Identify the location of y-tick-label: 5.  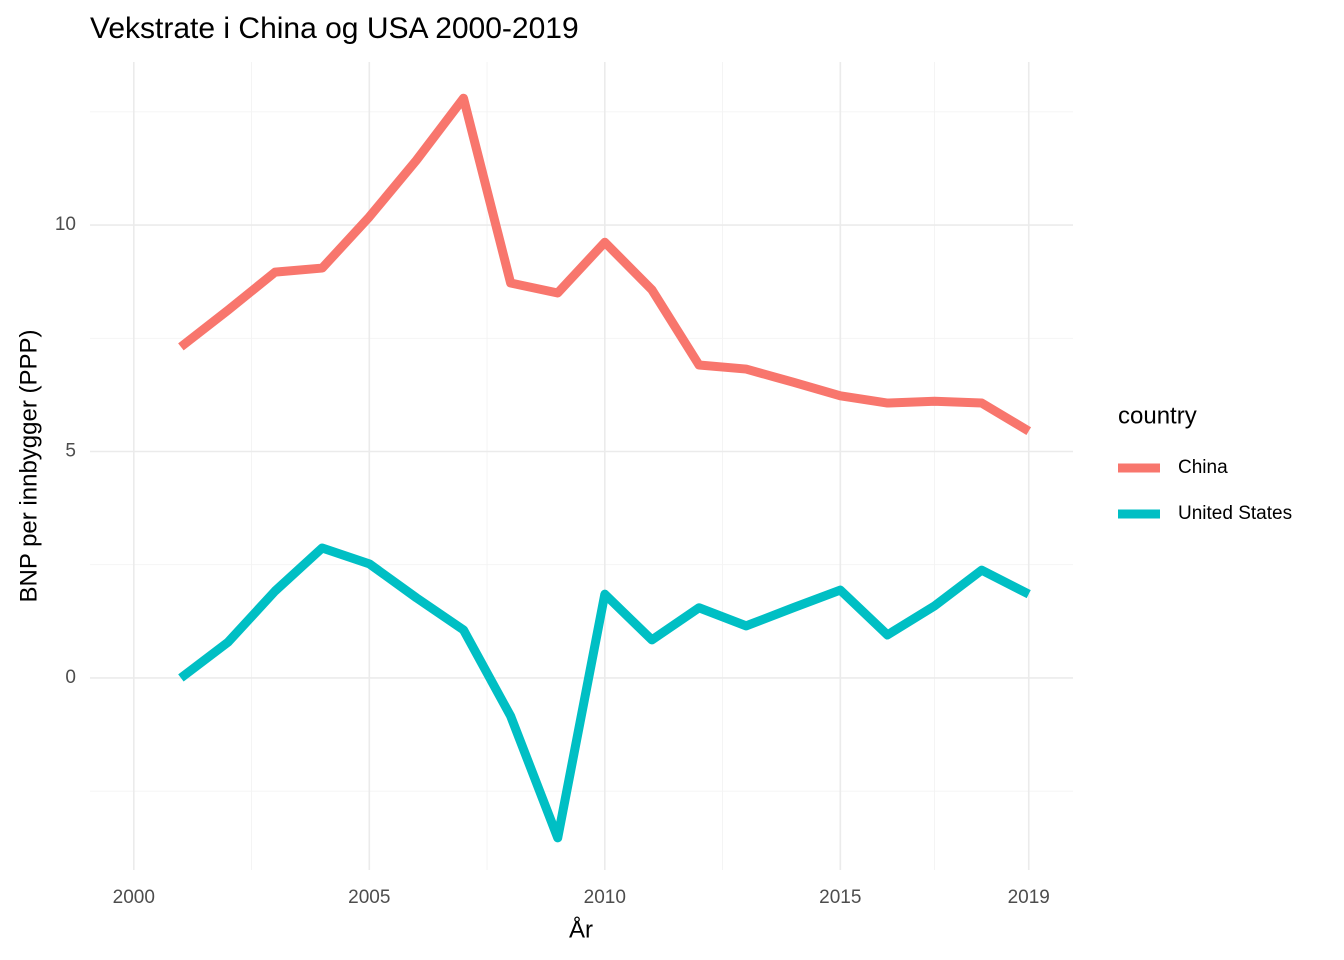
(70, 451).